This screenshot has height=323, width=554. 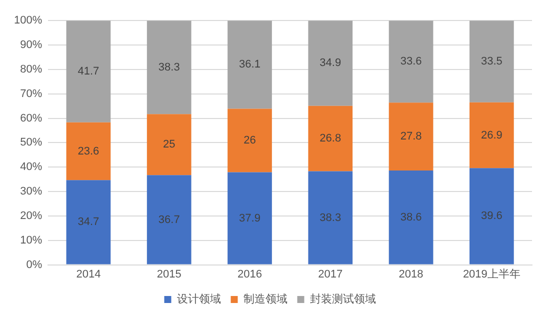 I want to click on data-label: 38.6, so click(x=411, y=217).